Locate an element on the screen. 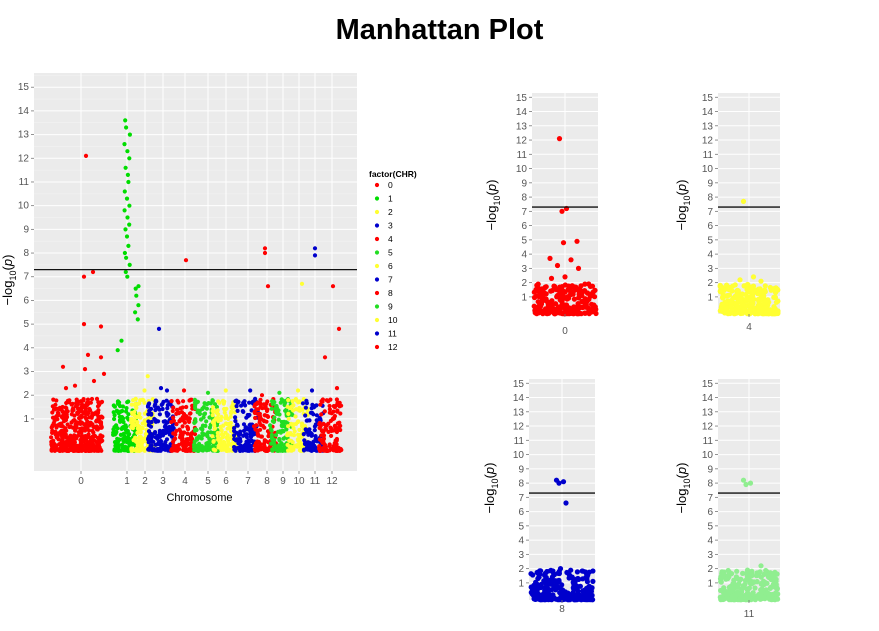  y-tick-label: 4 is located at coordinates (26, 348).